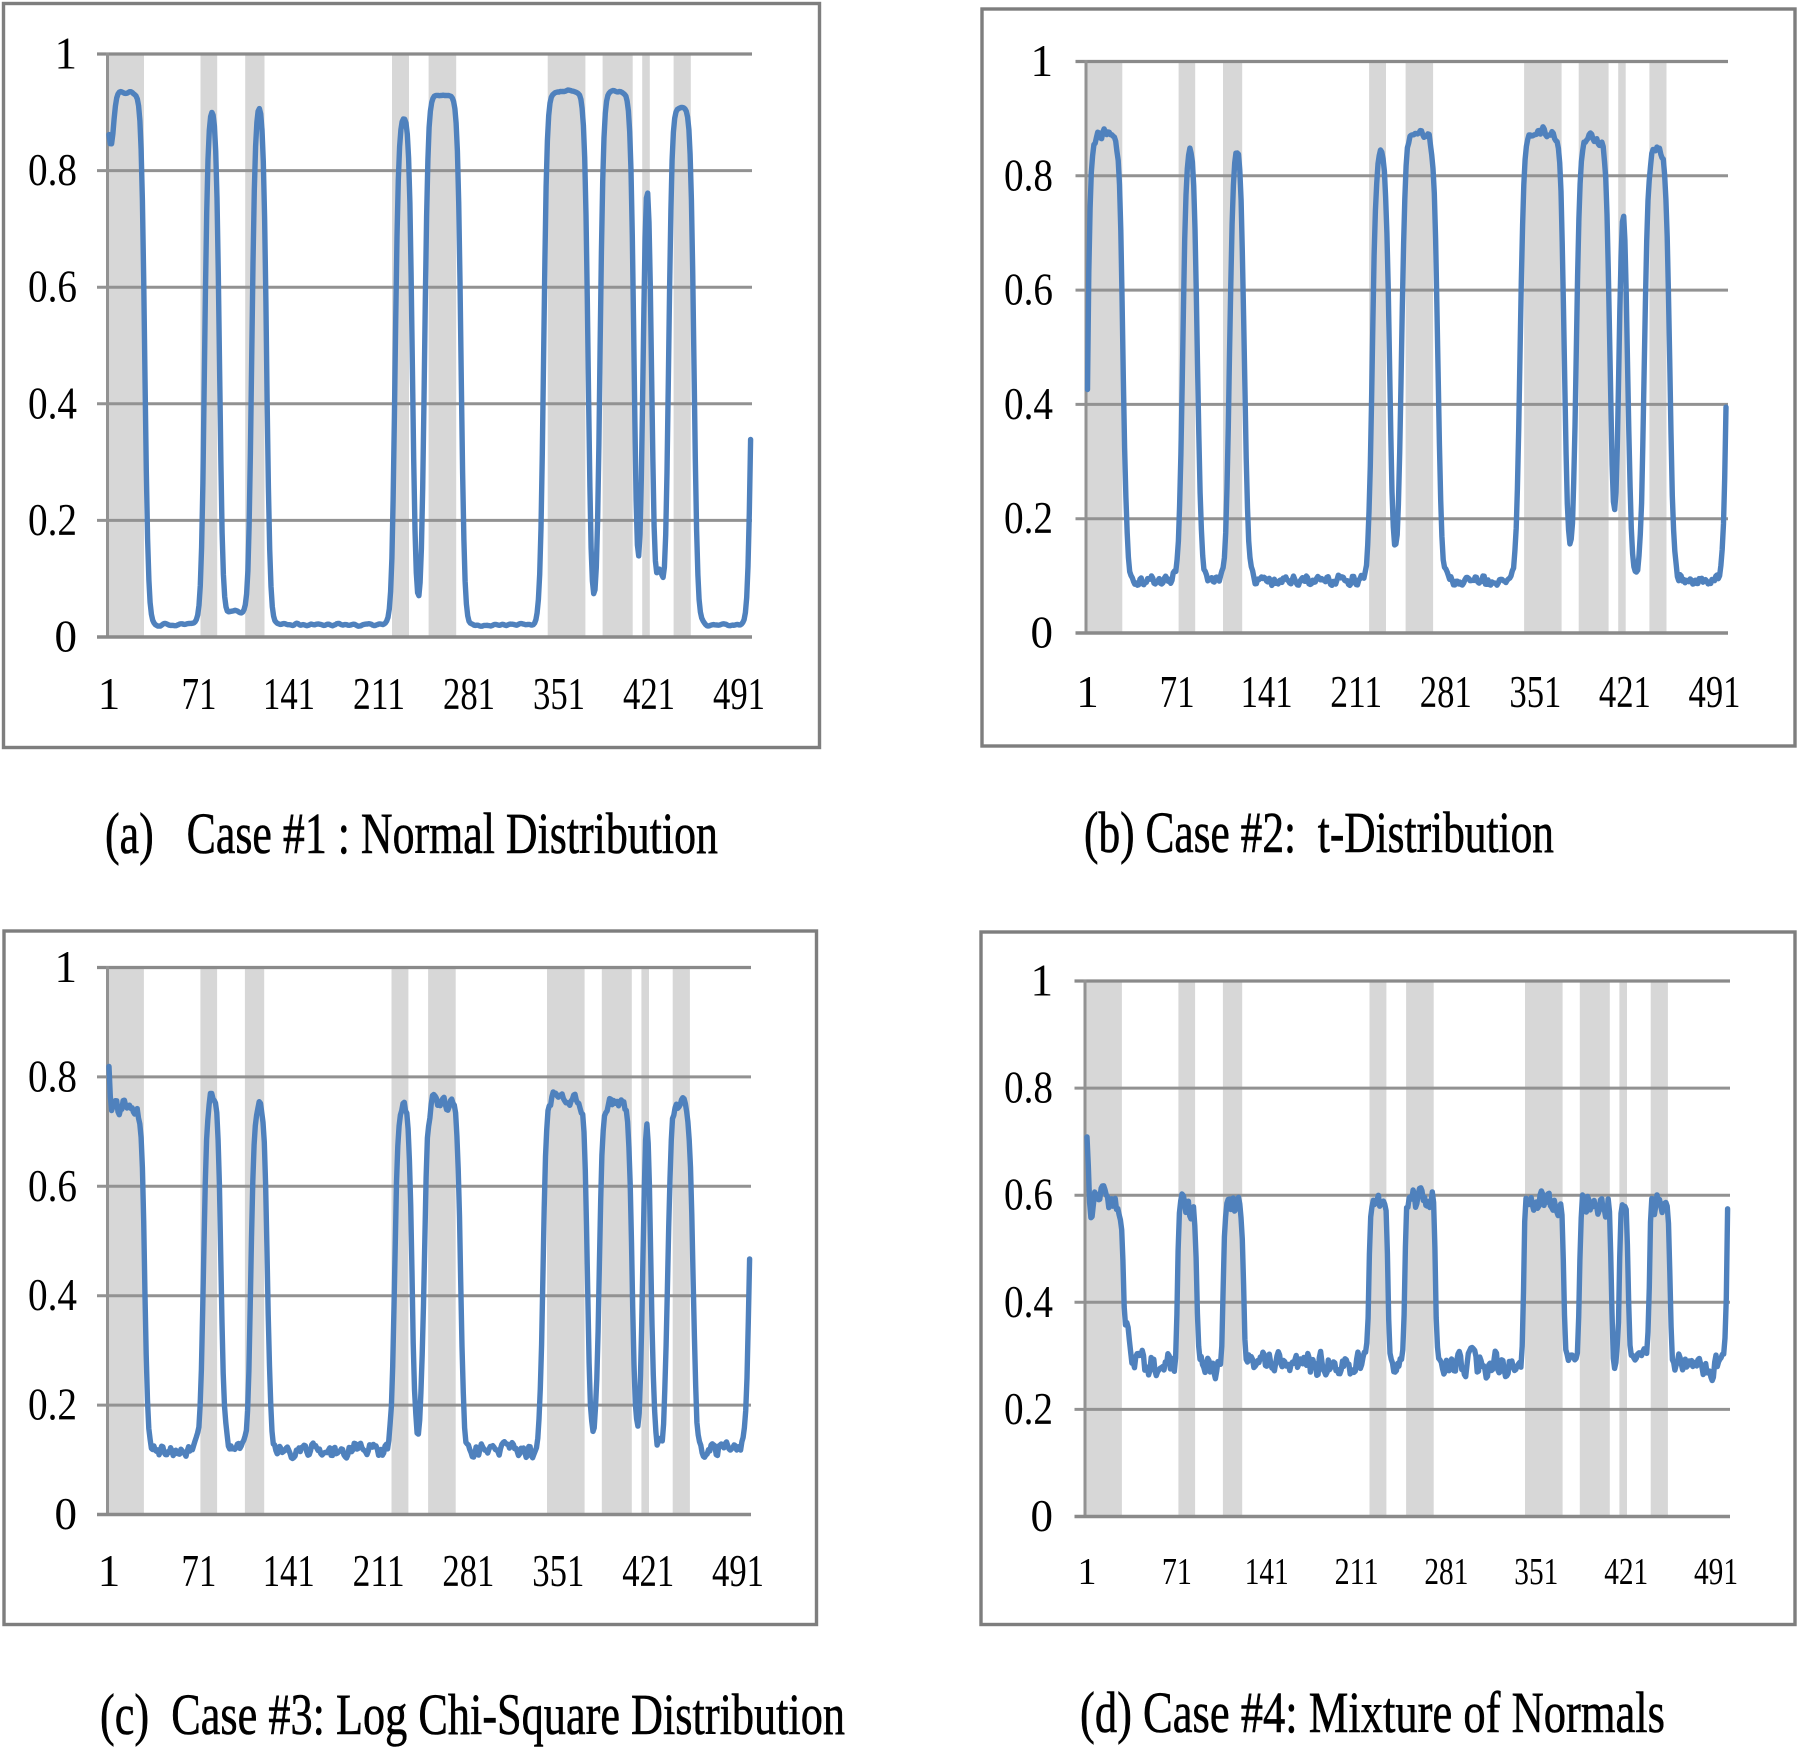 This screenshot has height=1749, width=1801. What do you see at coordinates (472, 1714) in the screenshot?
I see `svg-text:(c) Case #3: Log Chi-Square D: (c) Case #3: Log Chi-Square Distribution` at bounding box center [472, 1714].